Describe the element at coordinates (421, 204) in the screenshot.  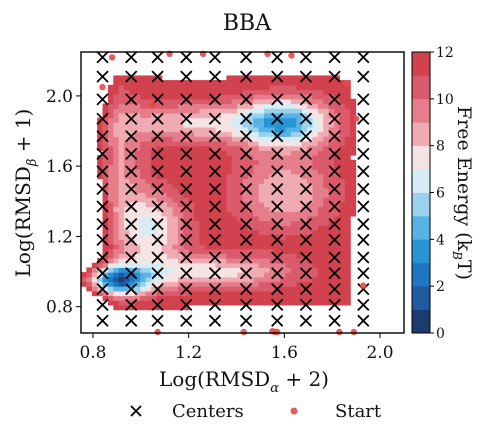
I see `colorbar-segment` at that location.